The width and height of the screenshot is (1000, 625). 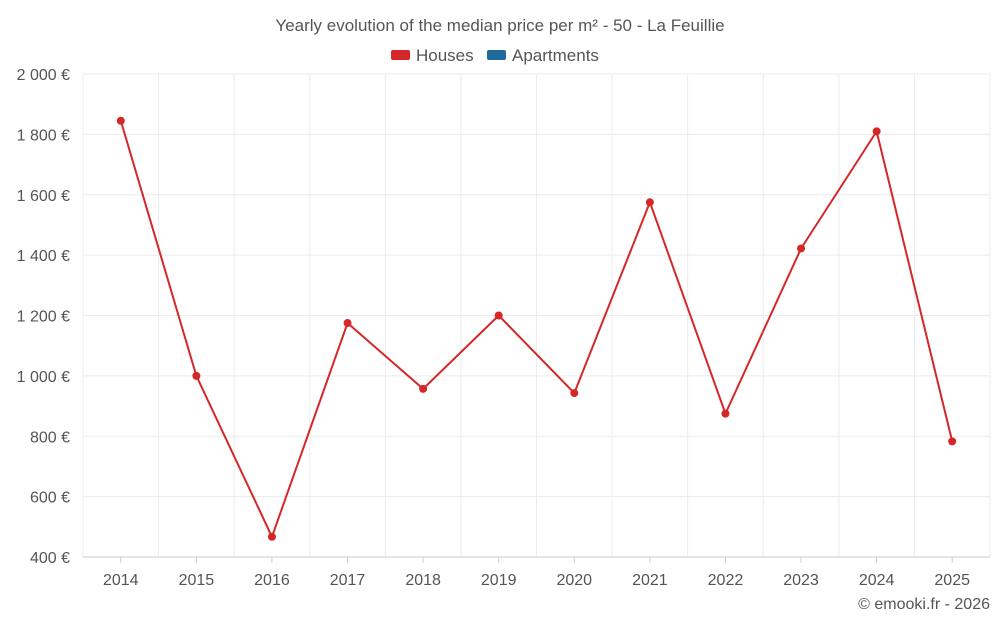 I want to click on legend-item-apartments: Apartments, so click(x=543, y=55).